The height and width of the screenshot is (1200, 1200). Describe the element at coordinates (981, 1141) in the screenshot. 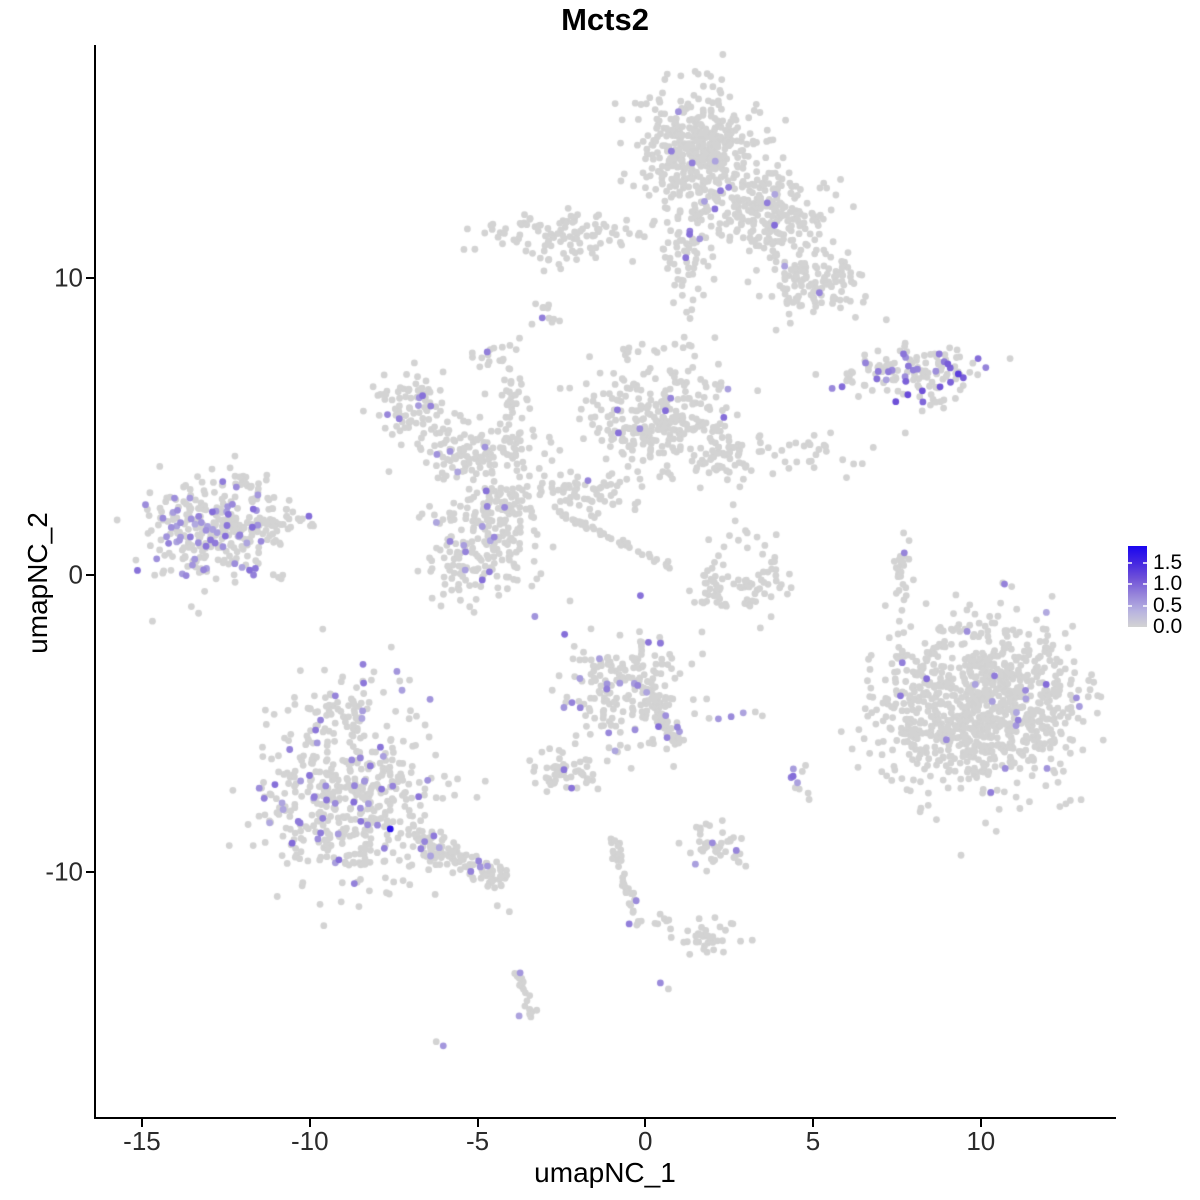

I see `x-tick-label: 10` at that location.